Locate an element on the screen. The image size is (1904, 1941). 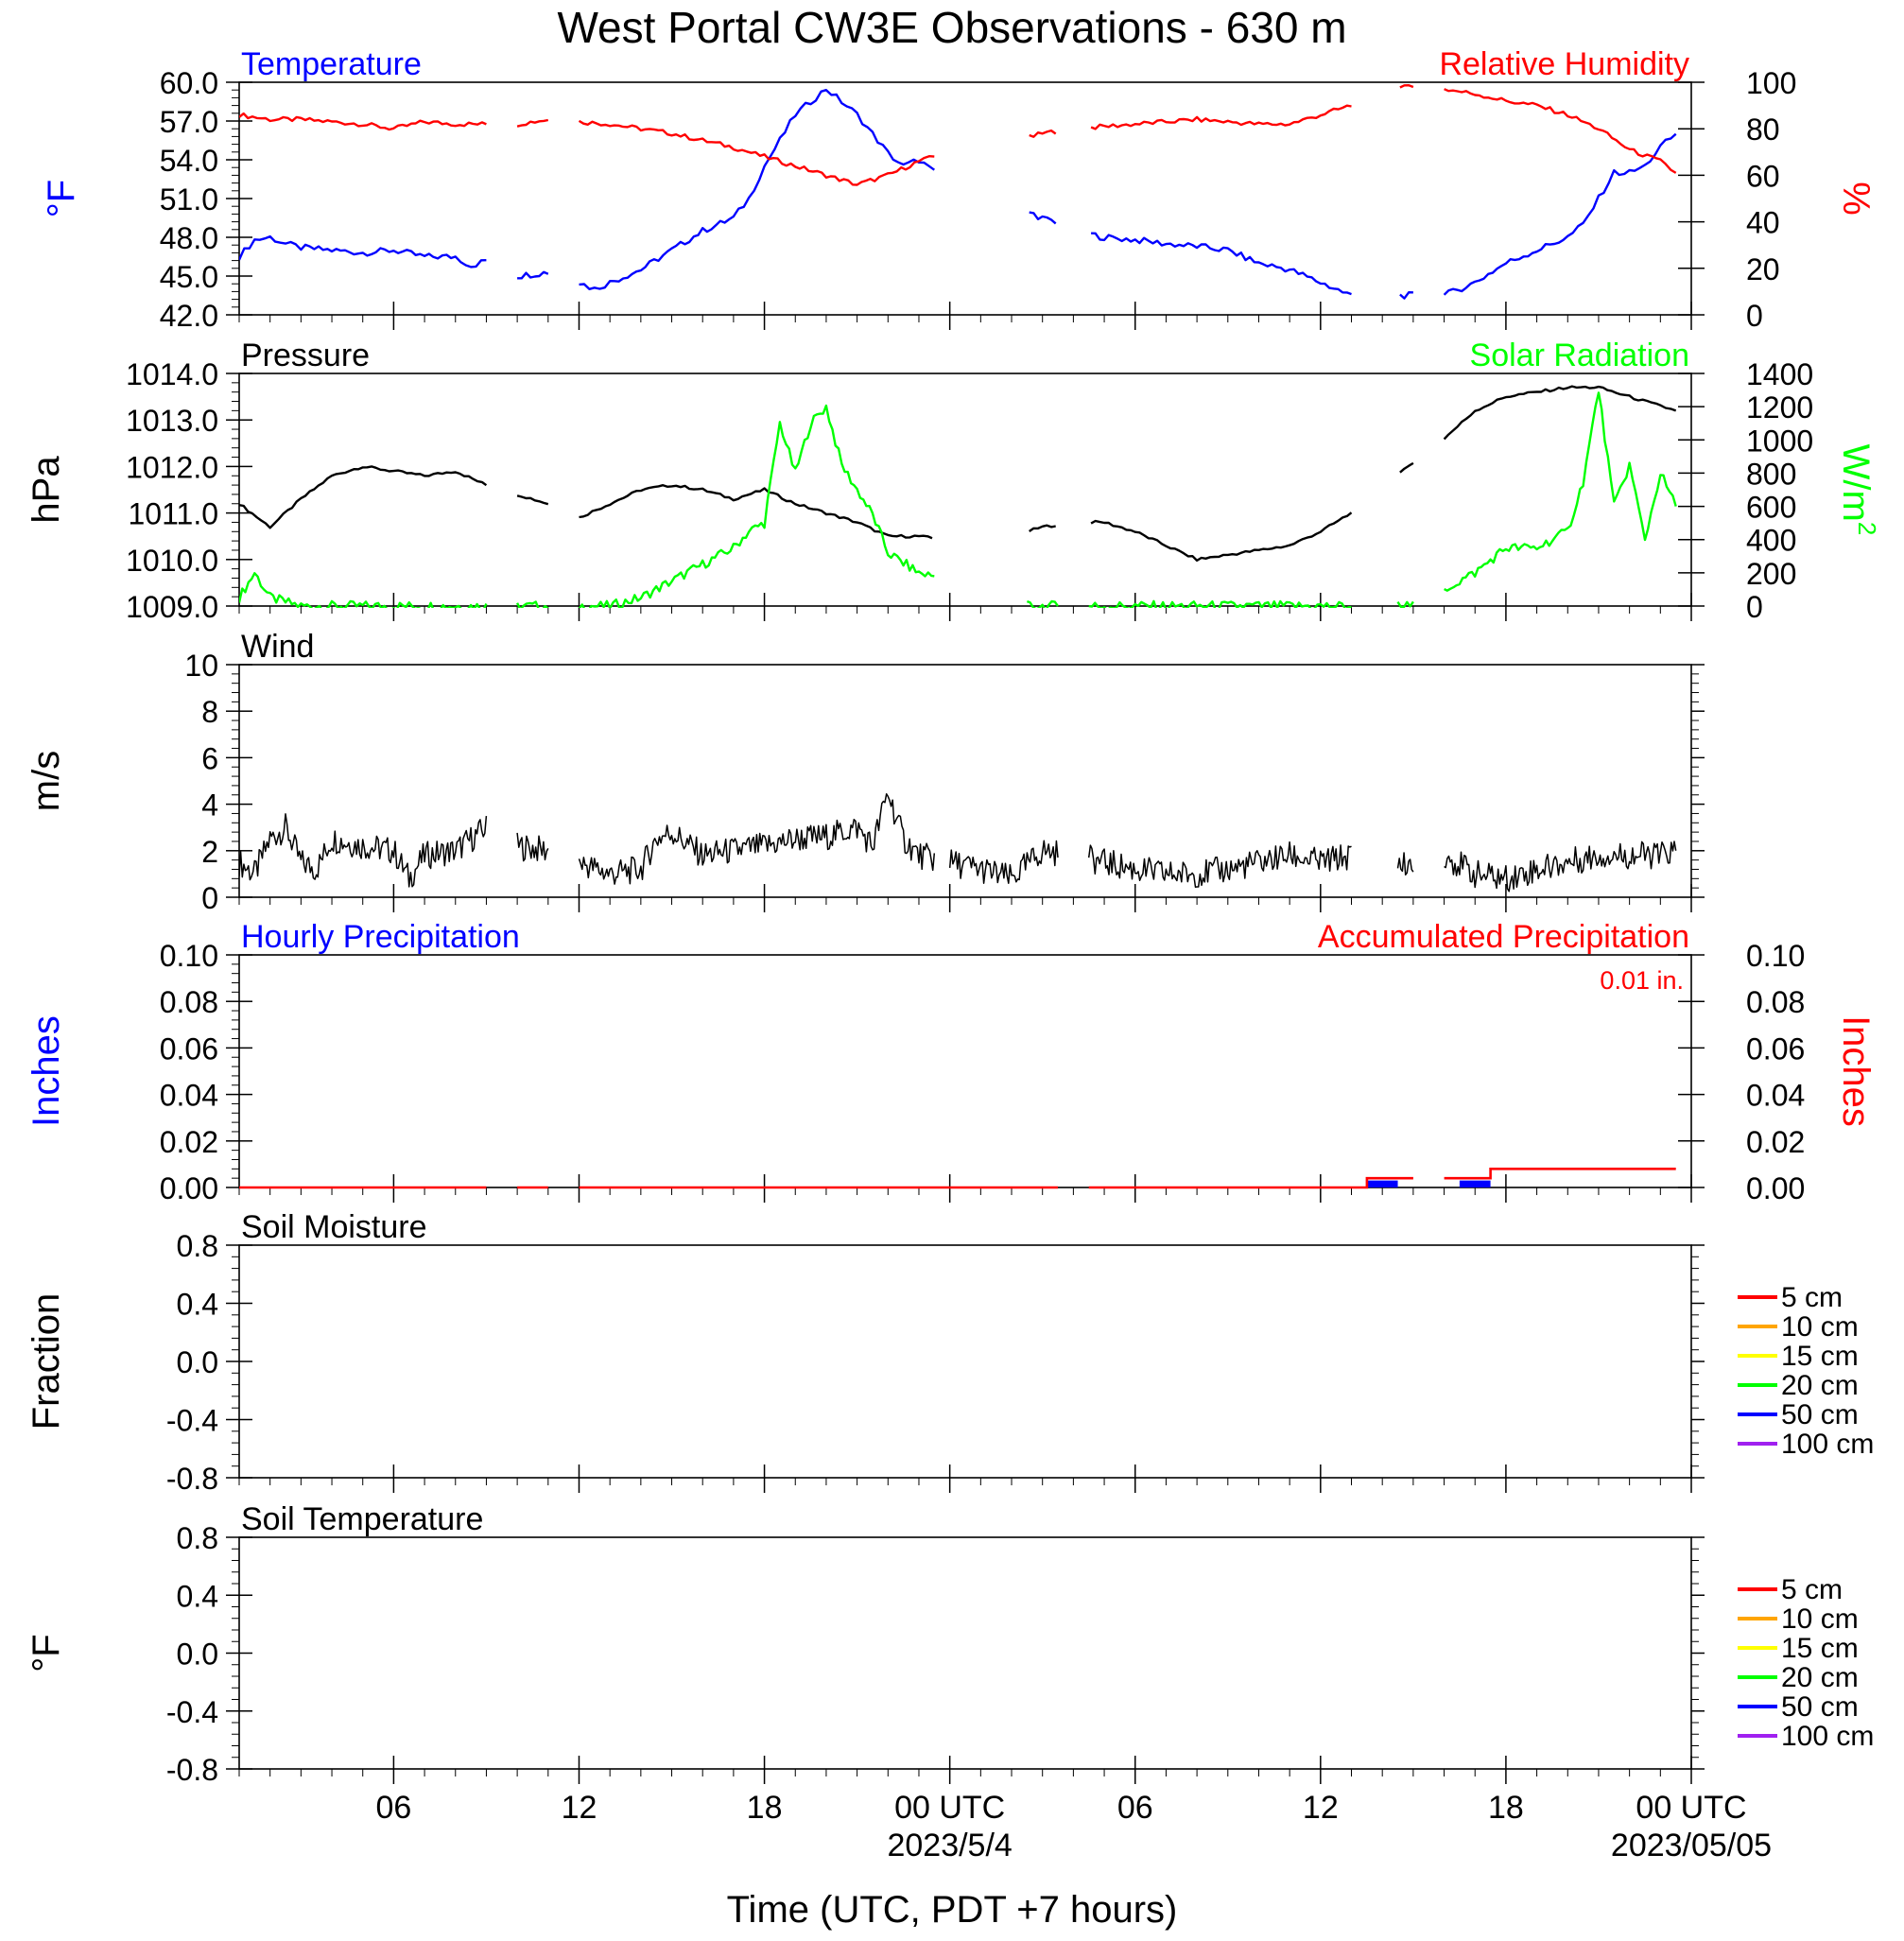
series-line-wind is located at coordinates (958, 843).